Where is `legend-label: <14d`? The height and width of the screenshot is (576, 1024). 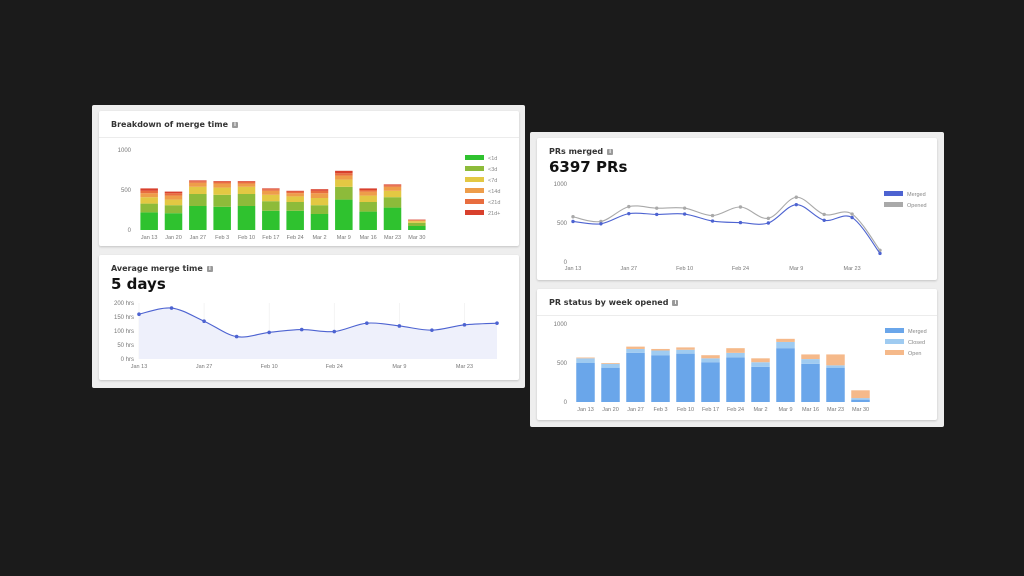 legend-label: <14d is located at coordinates (494, 192).